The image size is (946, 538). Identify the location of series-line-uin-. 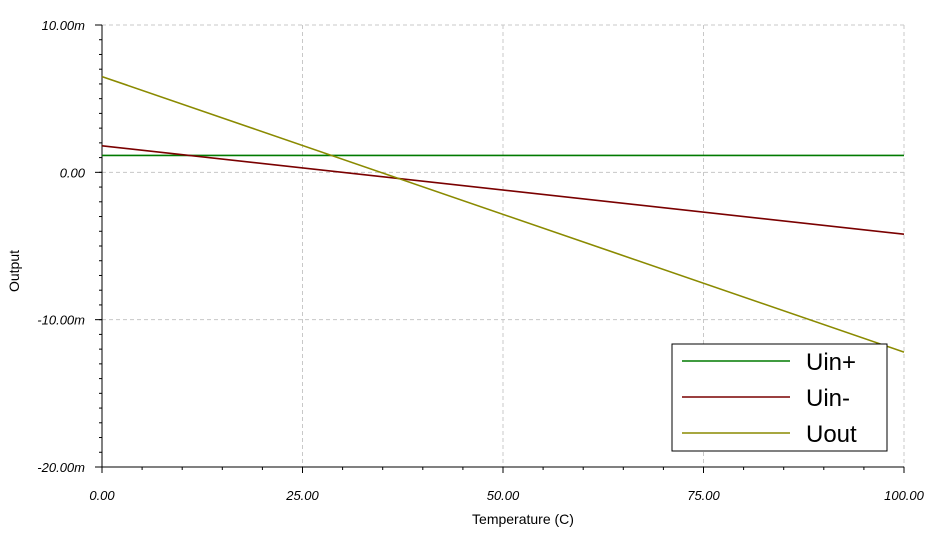
(503, 190).